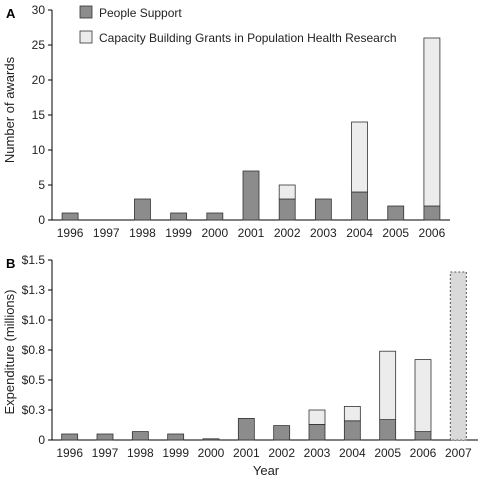  I want to click on b-y-tick-label: $1.5, so click(34, 260).